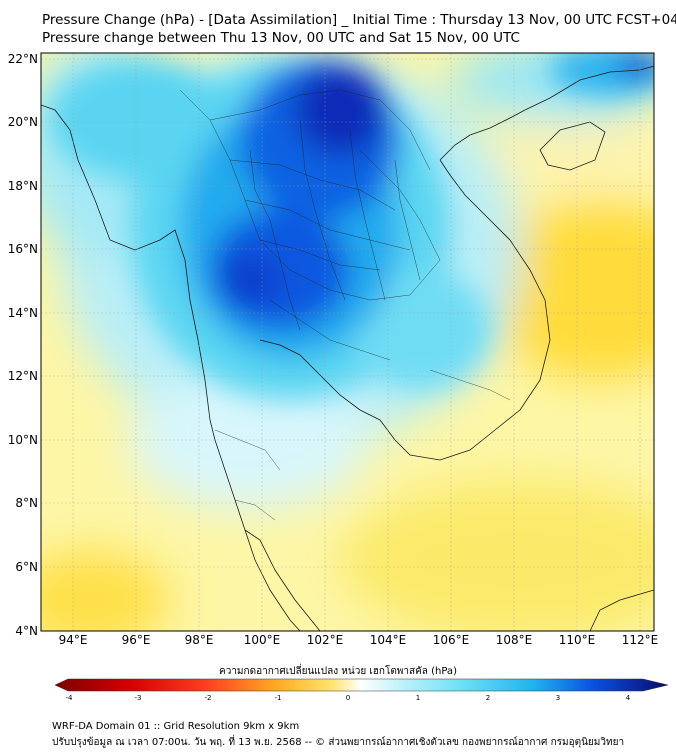  What do you see at coordinates (577, 640) in the screenshot?
I see `lon-tick-label: 110°E` at bounding box center [577, 640].